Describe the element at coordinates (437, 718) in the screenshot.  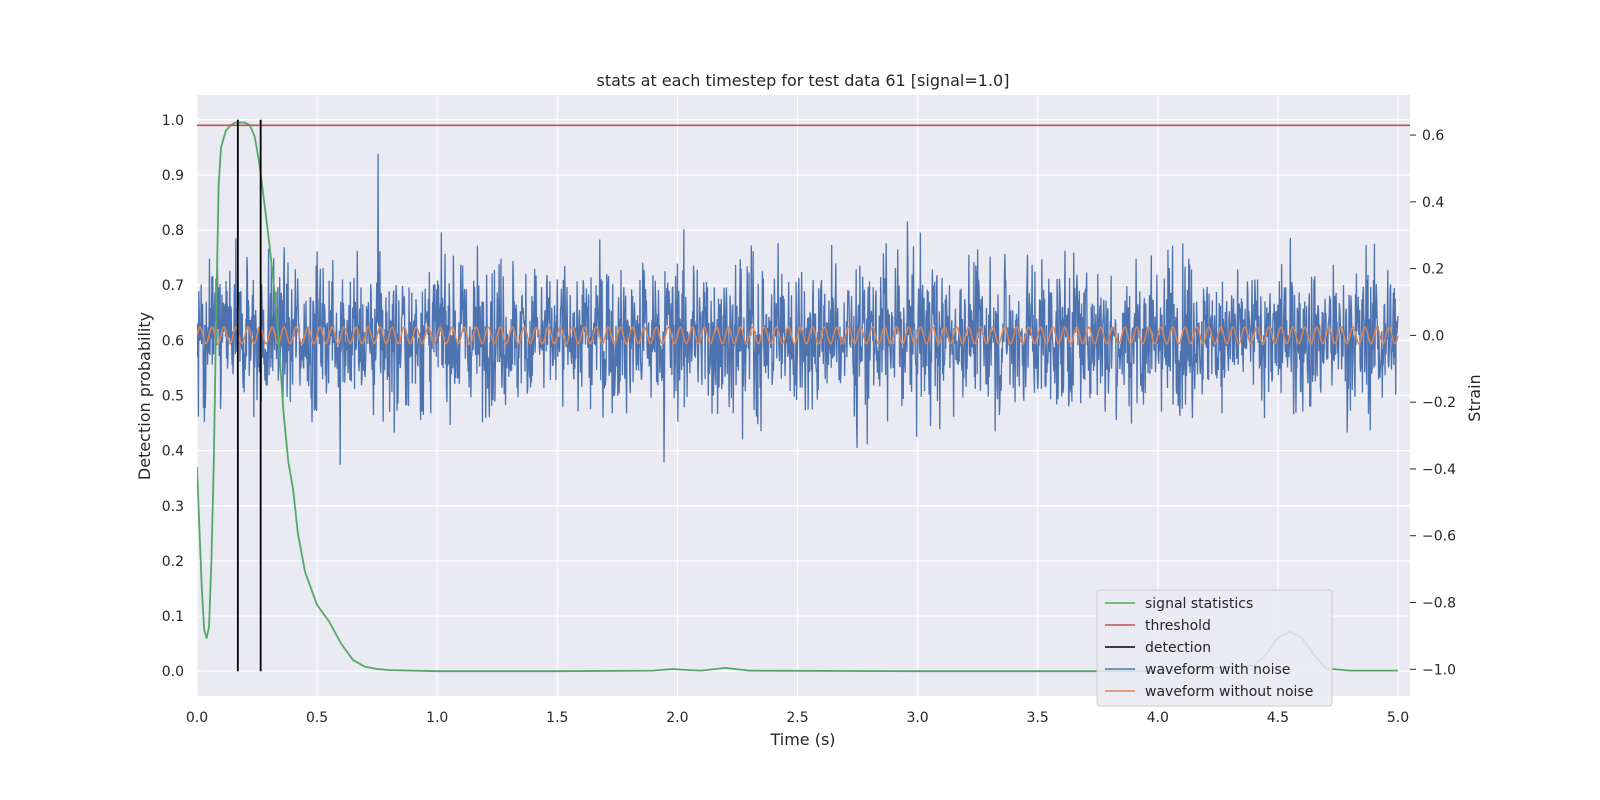
I see `x-tick-label: 1.0` at that location.